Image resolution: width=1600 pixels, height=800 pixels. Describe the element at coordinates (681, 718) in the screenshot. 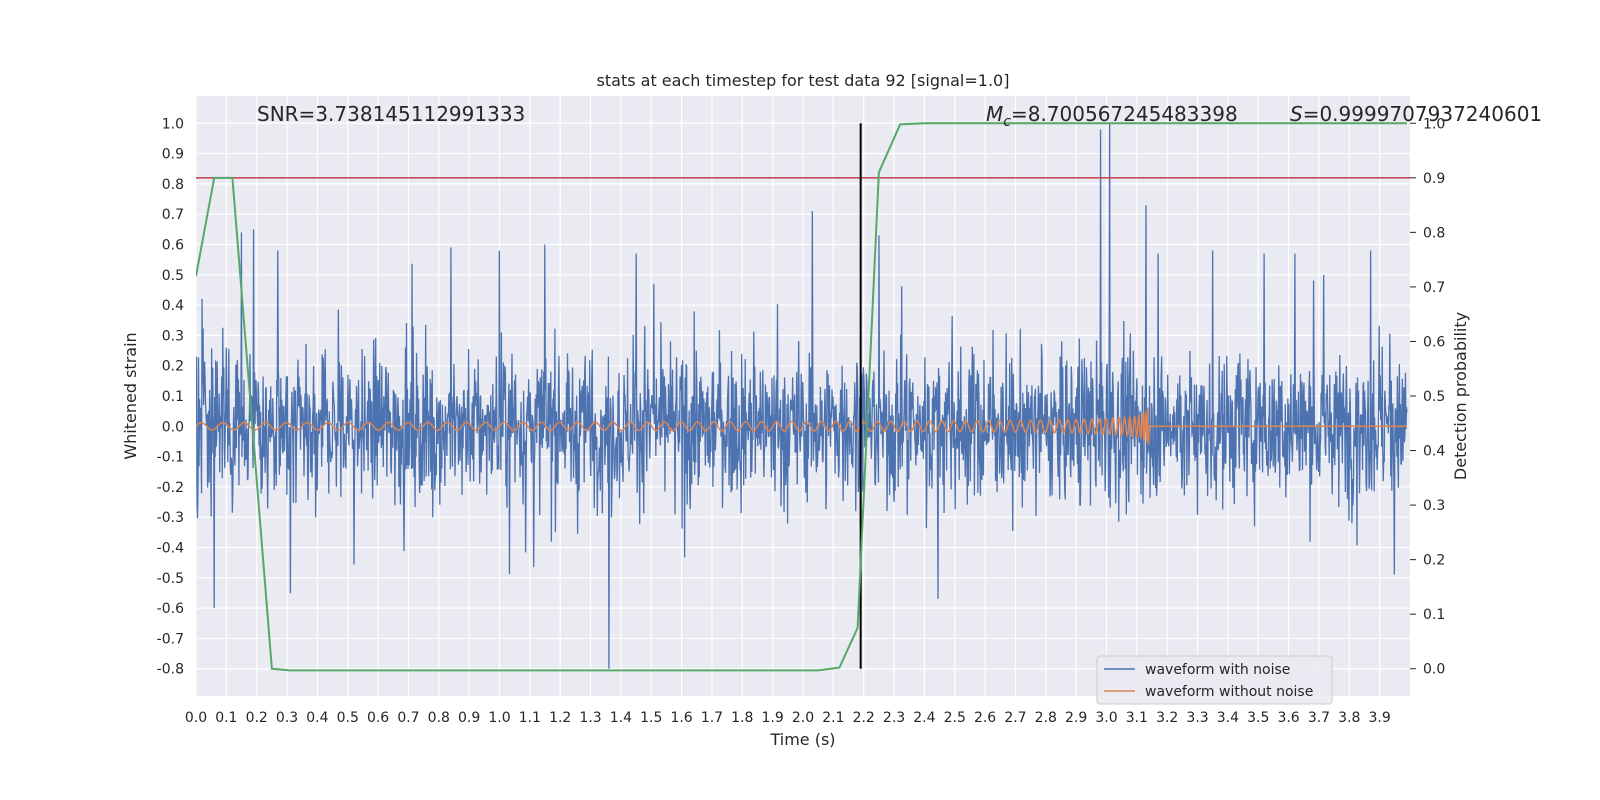

I see `x-tick-label: 1.6` at that location.